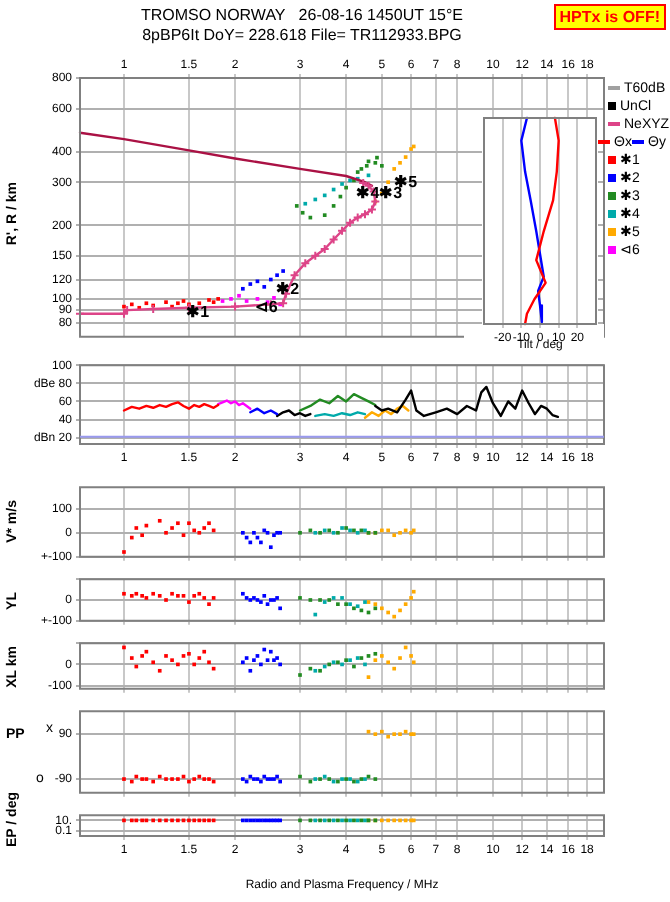 This screenshot has width=670, height=902. Describe the element at coordinates (198, 311) in the screenshot. I see `annotation: ✱1` at that location.